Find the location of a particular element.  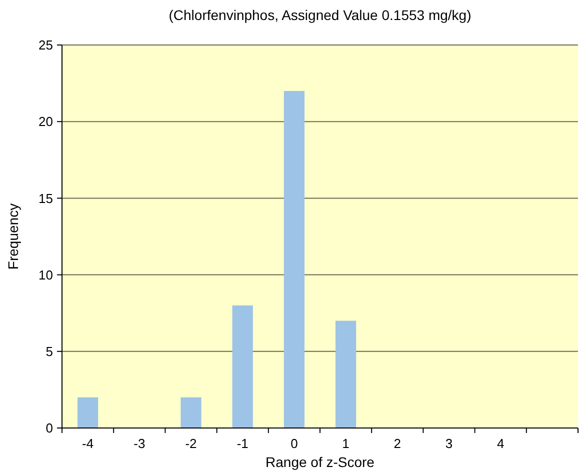

y-axis-title: Frequency is located at coordinates (13, 236).